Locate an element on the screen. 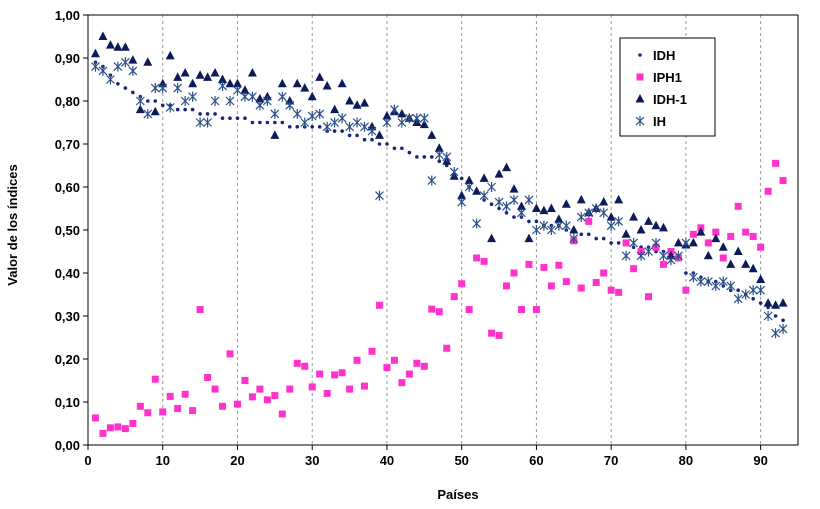 Image resolution: width=820 pixels, height=509 pixels. legend-marker-idh is located at coordinates (640, 55).